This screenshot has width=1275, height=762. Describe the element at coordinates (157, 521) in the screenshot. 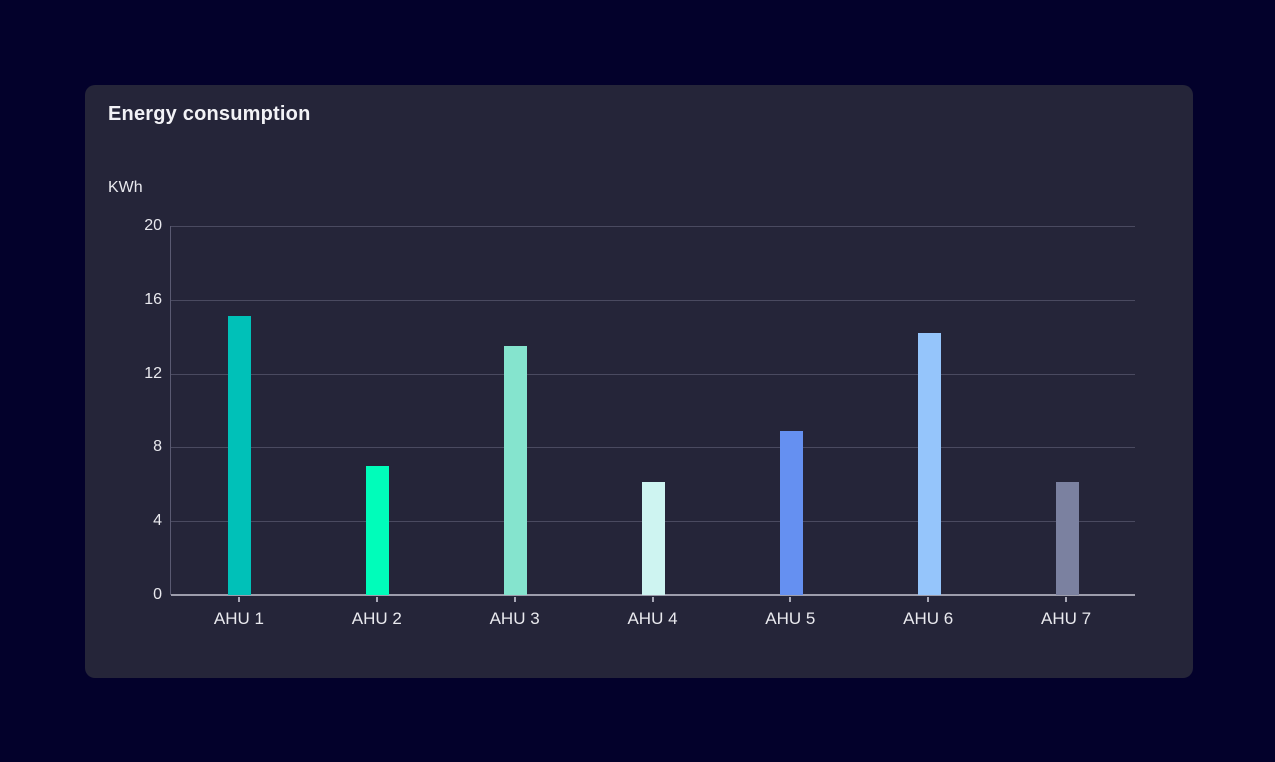

I see `y-tick-label-4: 4` at that location.